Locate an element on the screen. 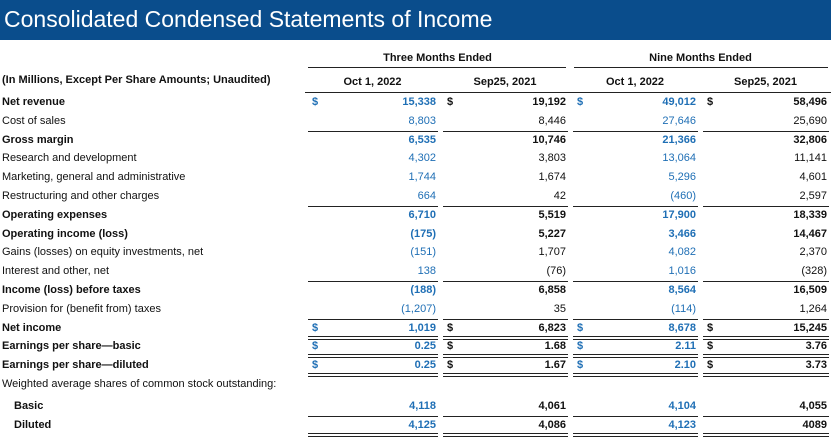 The image size is (831, 442). cell-value: (328) is located at coordinates (814, 271).